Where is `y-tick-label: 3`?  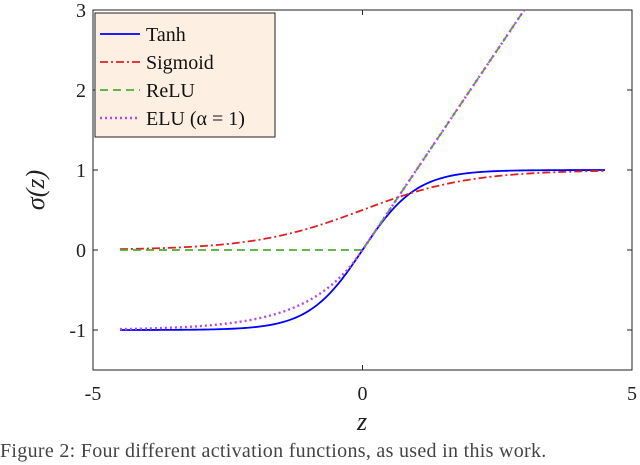
y-tick-label: 3 is located at coordinates (81, 11).